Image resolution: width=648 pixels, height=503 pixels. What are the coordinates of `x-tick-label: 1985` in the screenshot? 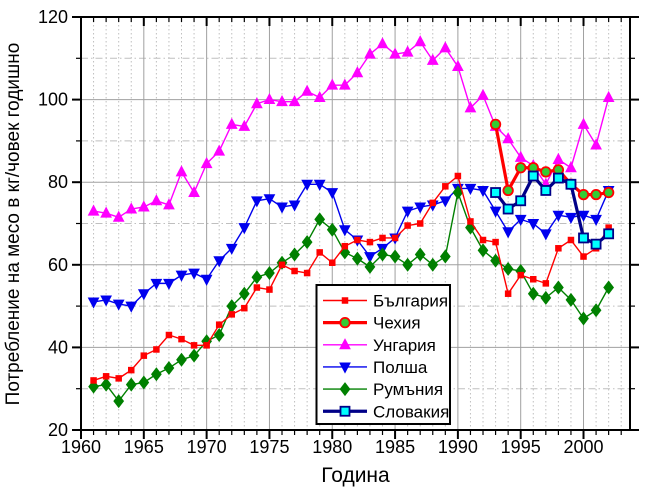 It's located at (395, 447).